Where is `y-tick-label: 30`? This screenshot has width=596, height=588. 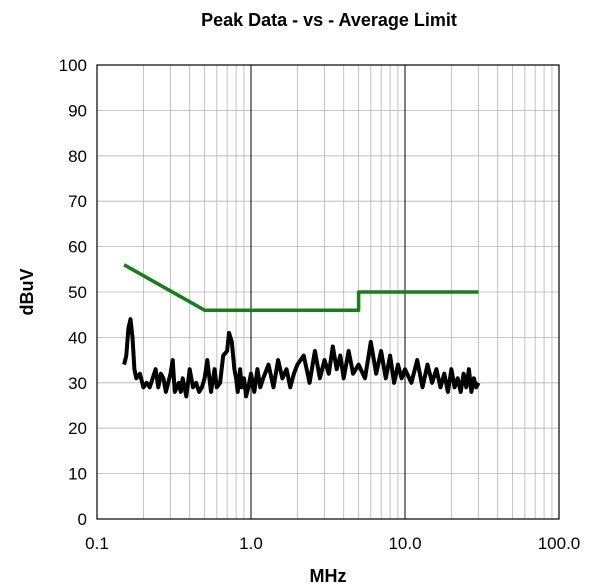 y-tick-label: 30 is located at coordinates (77, 383).